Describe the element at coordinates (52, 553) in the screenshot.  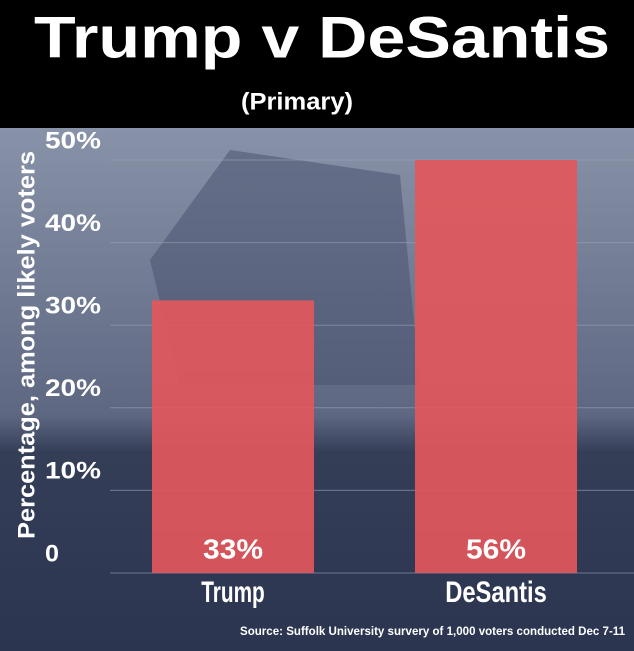
I see `y-tick-label: 0` at that location.